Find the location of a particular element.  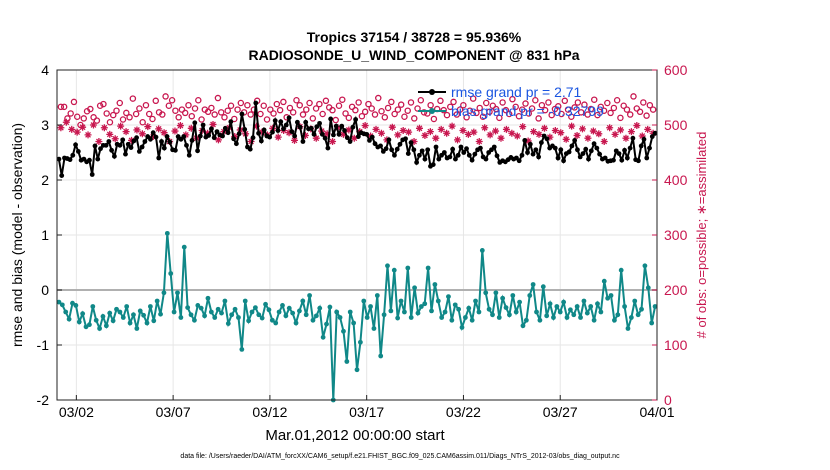

y-tick-label-right: 100 is located at coordinates (676, 345).